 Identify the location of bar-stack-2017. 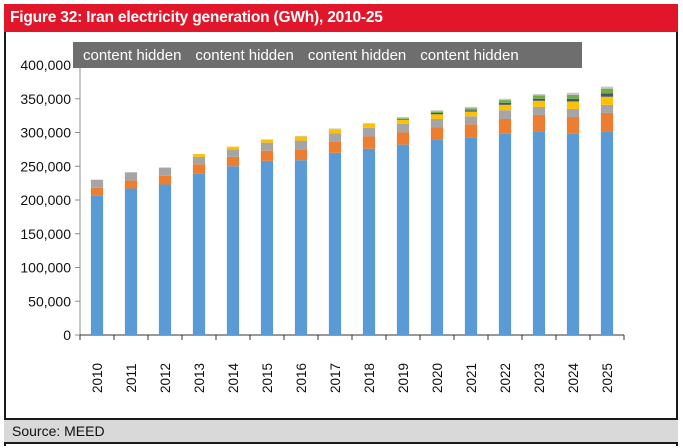
(335, 231).